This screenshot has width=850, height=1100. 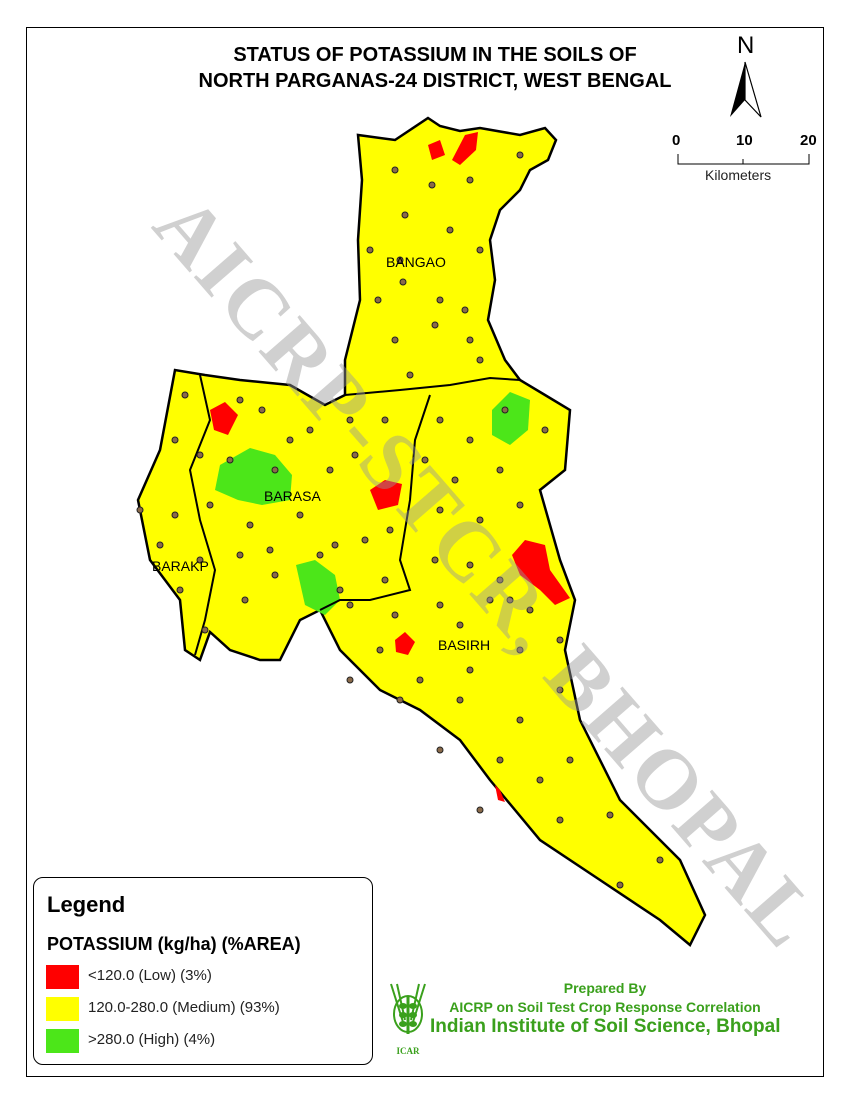 What do you see at coordinates (152, 1039) in the screenshot?
I see `legend-label-high: >280.0 (High) (4%)` at bounding box center [152, 1039].